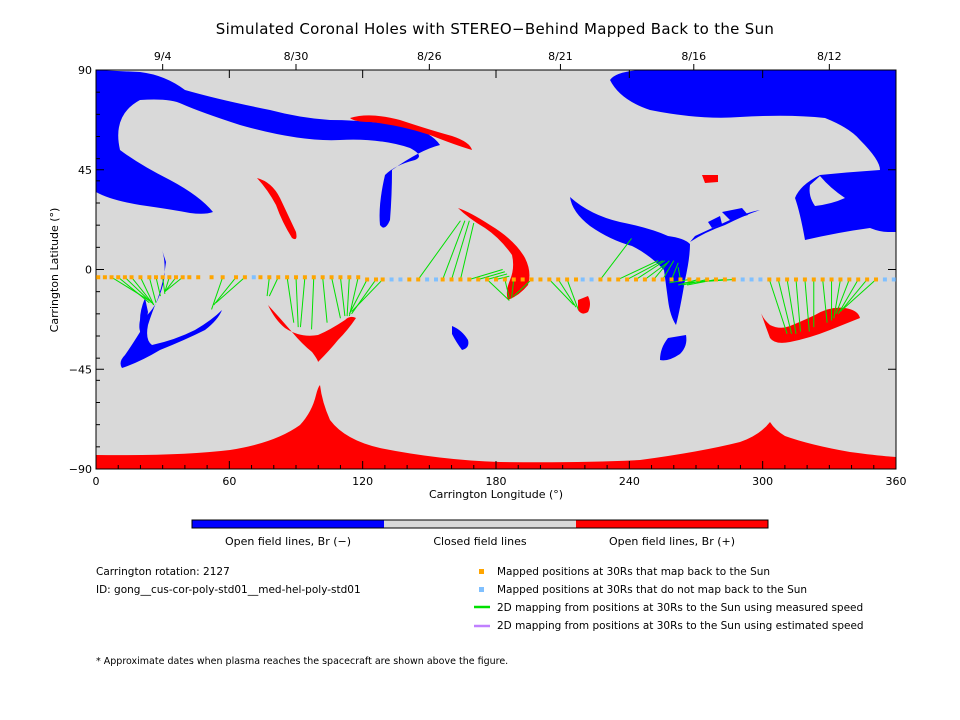  I want to click on small-hole-lon258, so click(673, 348).